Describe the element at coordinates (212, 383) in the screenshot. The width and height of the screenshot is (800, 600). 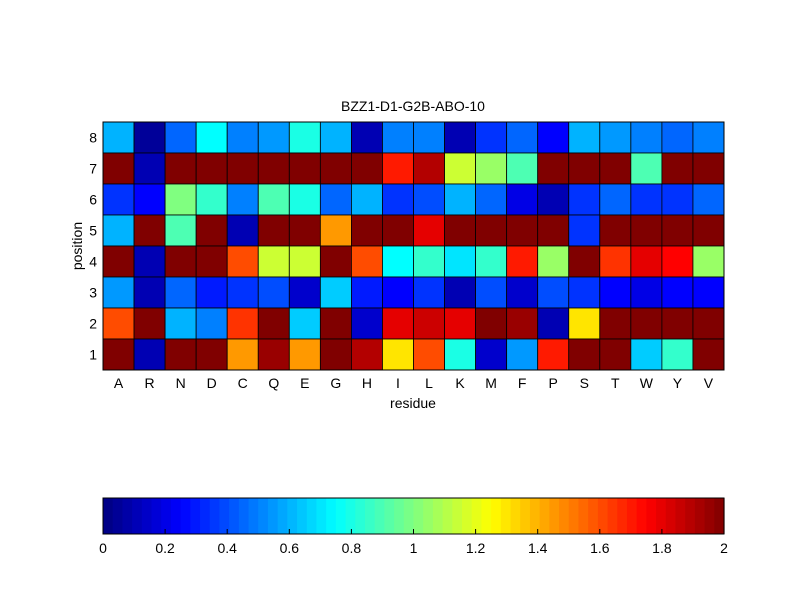
I see `x-tick-label: D` at that location.